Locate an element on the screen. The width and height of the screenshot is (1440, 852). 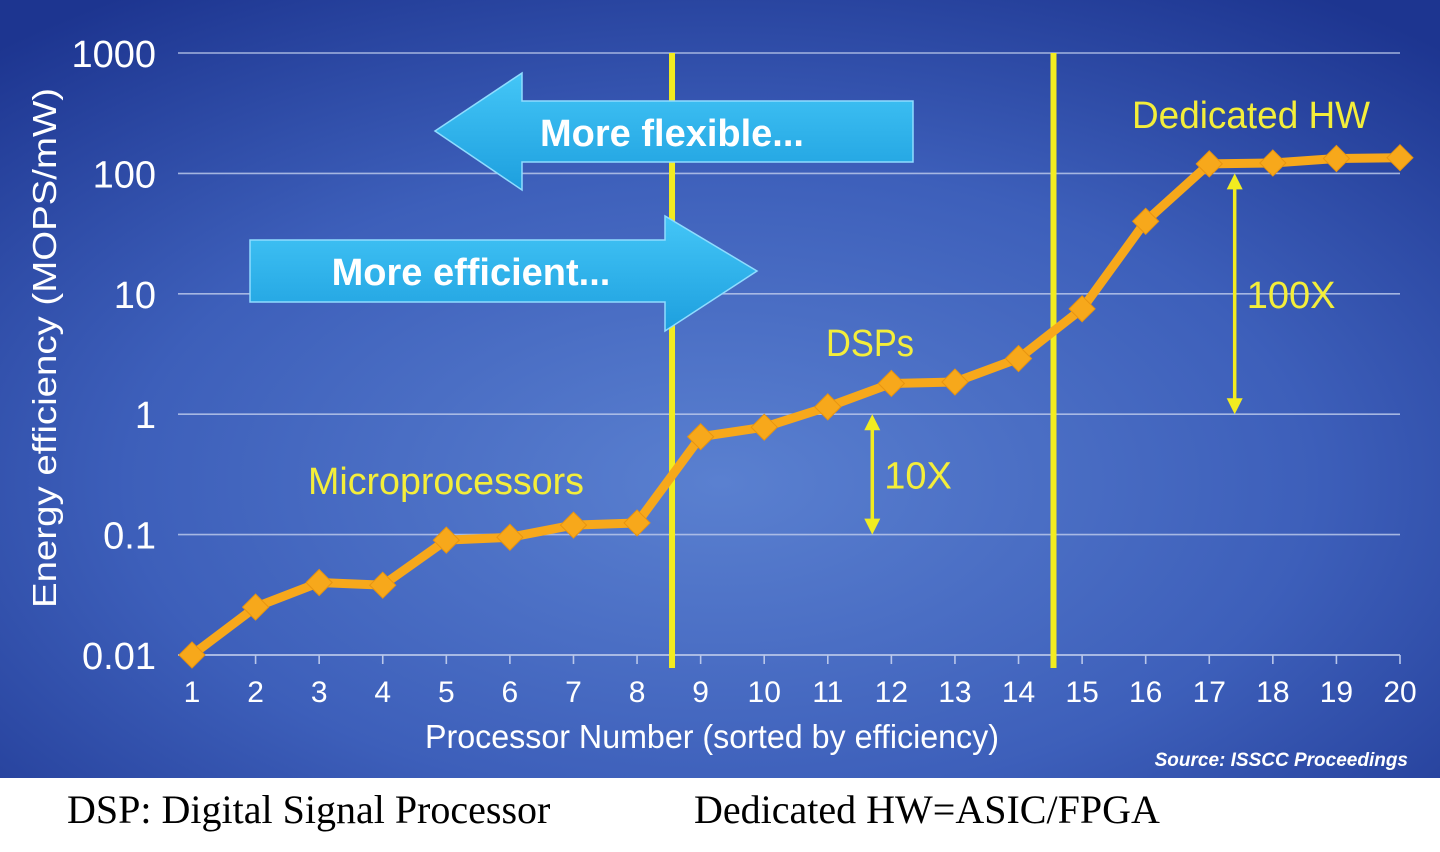
x-tick-label-5: 5 is located at coordinates (446, 692).